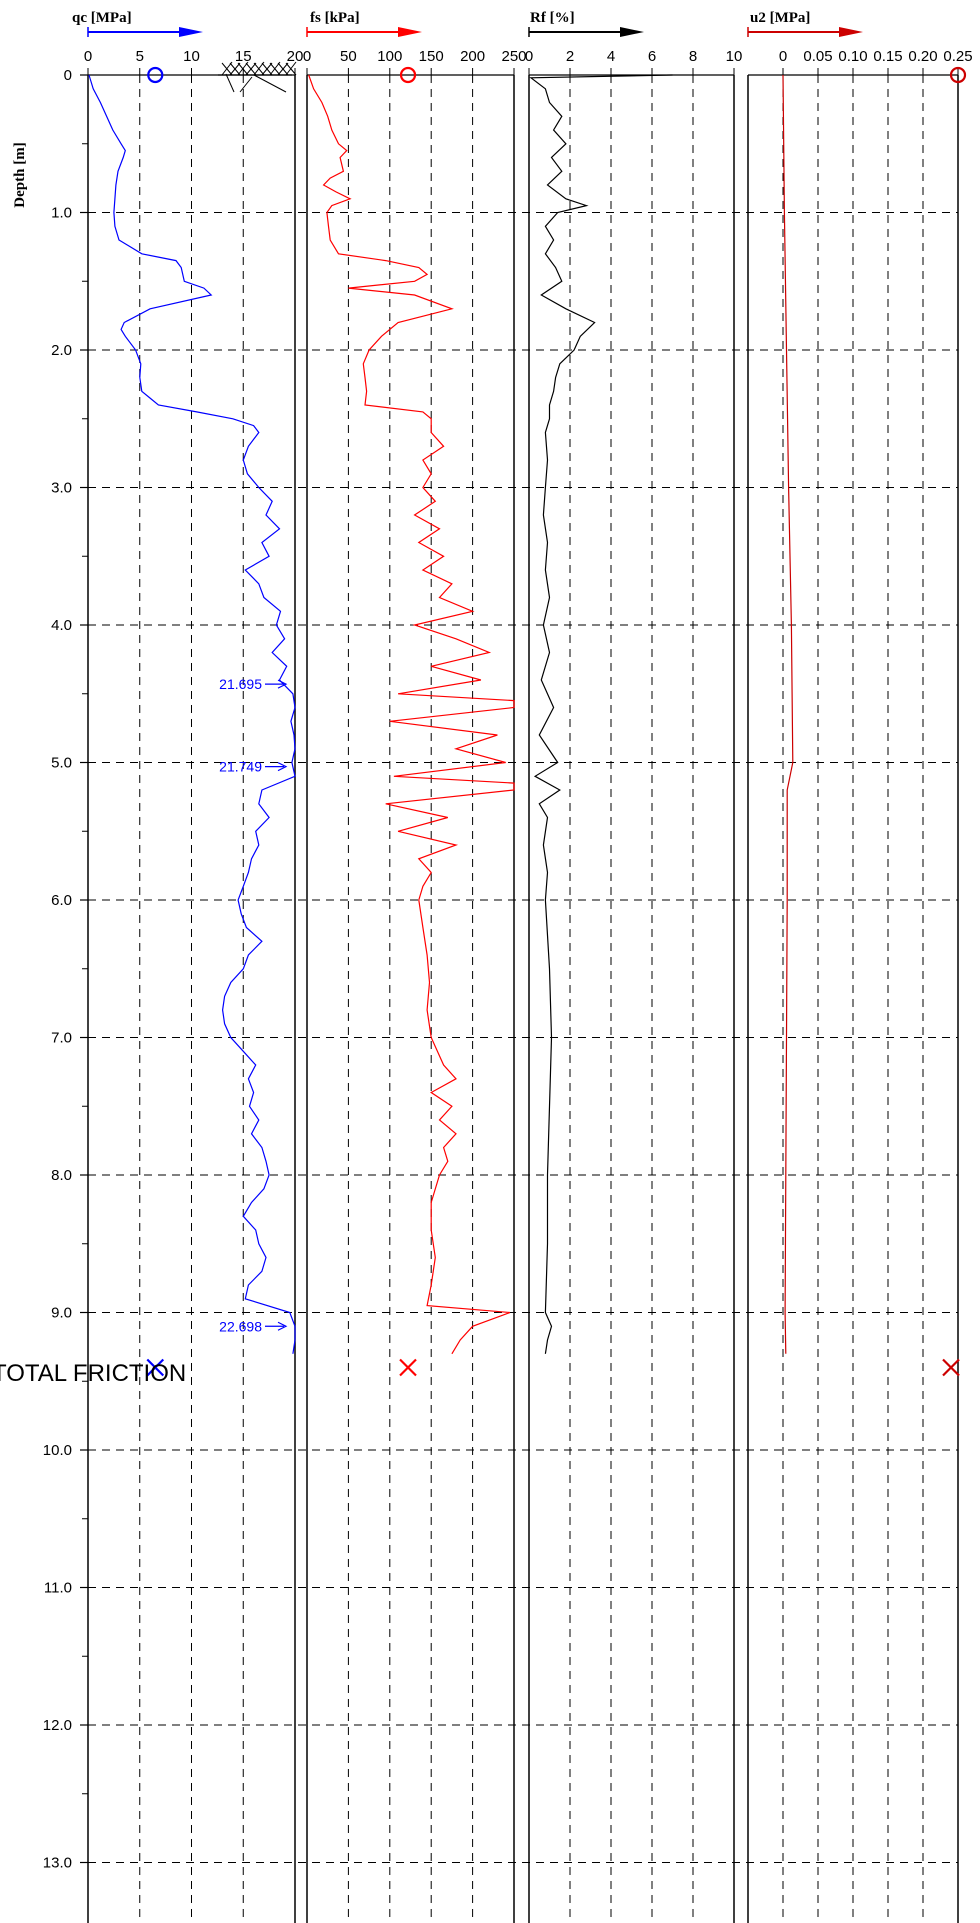 Image resolution: width=980 pixels, height=1923 pixels. Describe the element at coordinates (61, 625) in the screenshot. I see `depth-tick-label: 4.0` at that location.